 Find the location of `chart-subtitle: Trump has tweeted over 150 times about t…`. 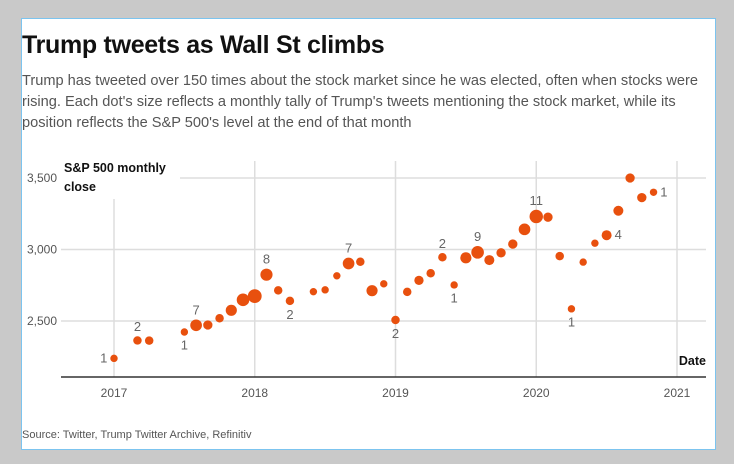

chart-subtitle: Trump has tweeted over 150 times about t… is located at coordinates (360, 102).